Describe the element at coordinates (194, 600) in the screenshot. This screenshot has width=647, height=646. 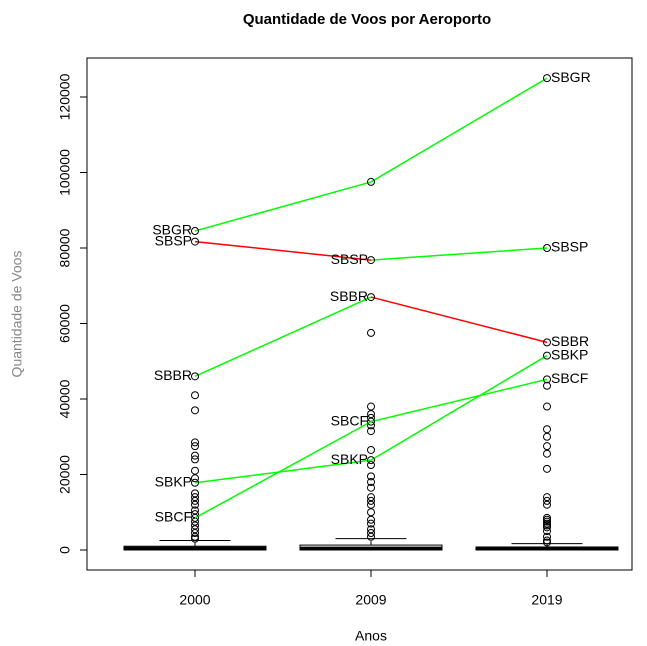
I see `x-tick-label: 2000` at that location.